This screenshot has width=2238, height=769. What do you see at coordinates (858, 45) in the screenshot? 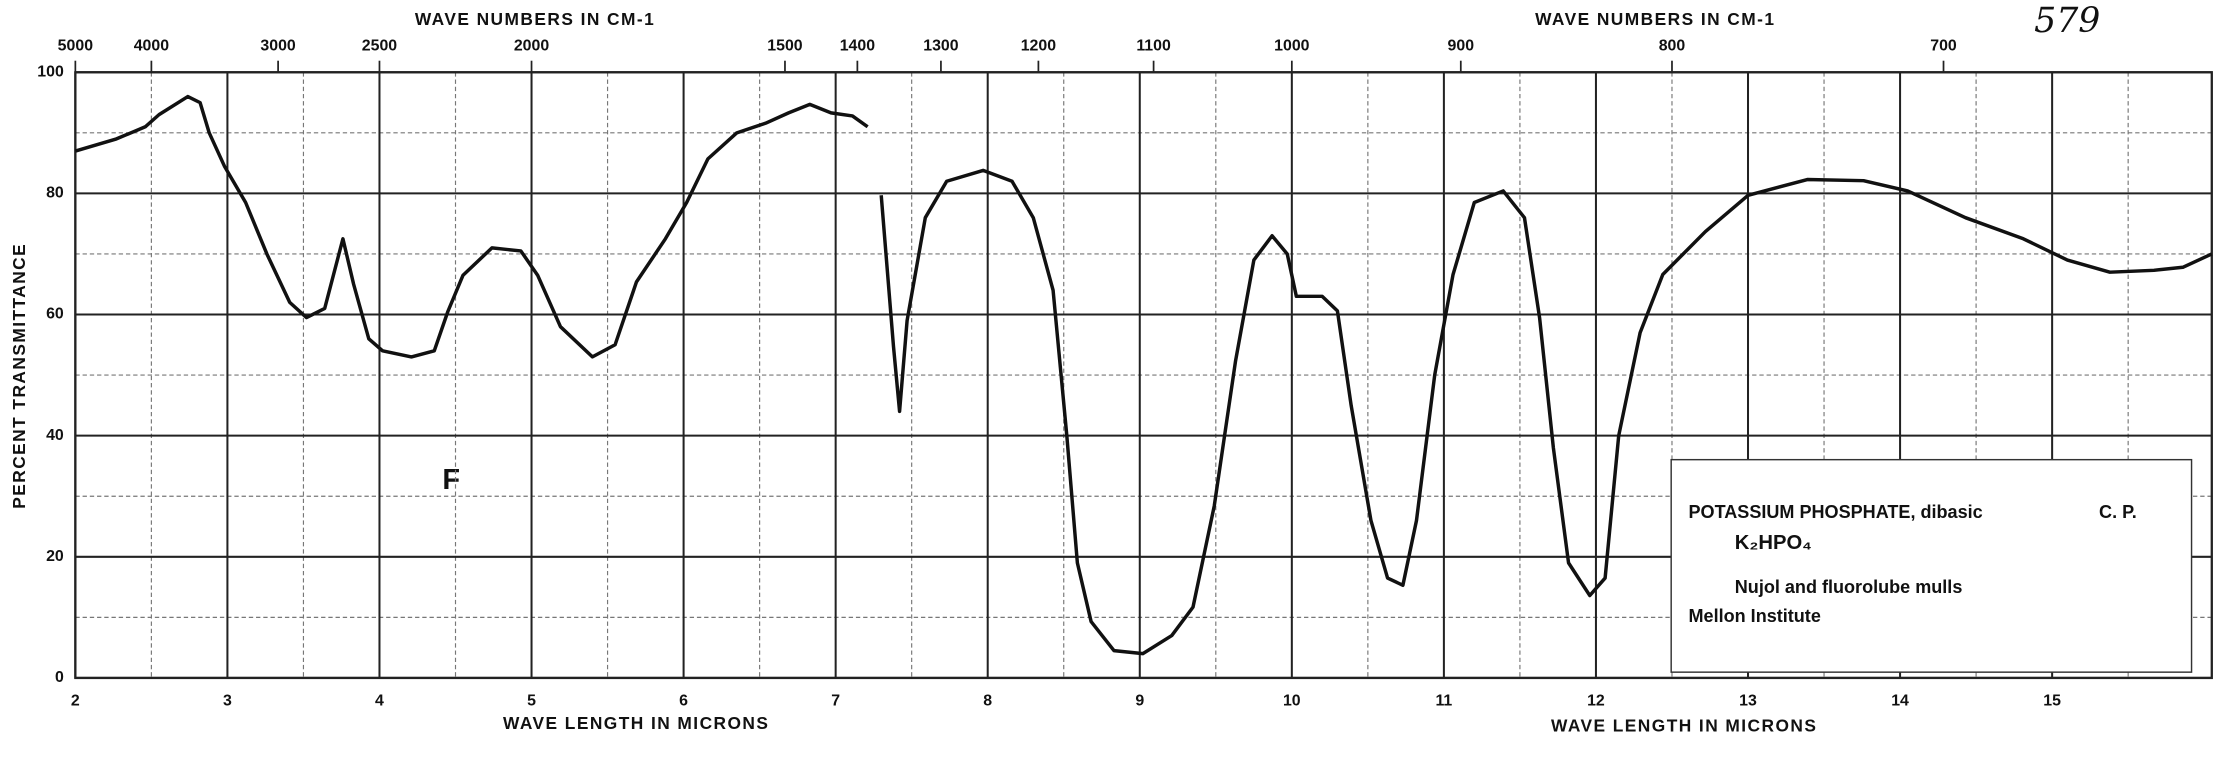
I see `x2-tick-label: 1400` at bounding box center [858, 45].